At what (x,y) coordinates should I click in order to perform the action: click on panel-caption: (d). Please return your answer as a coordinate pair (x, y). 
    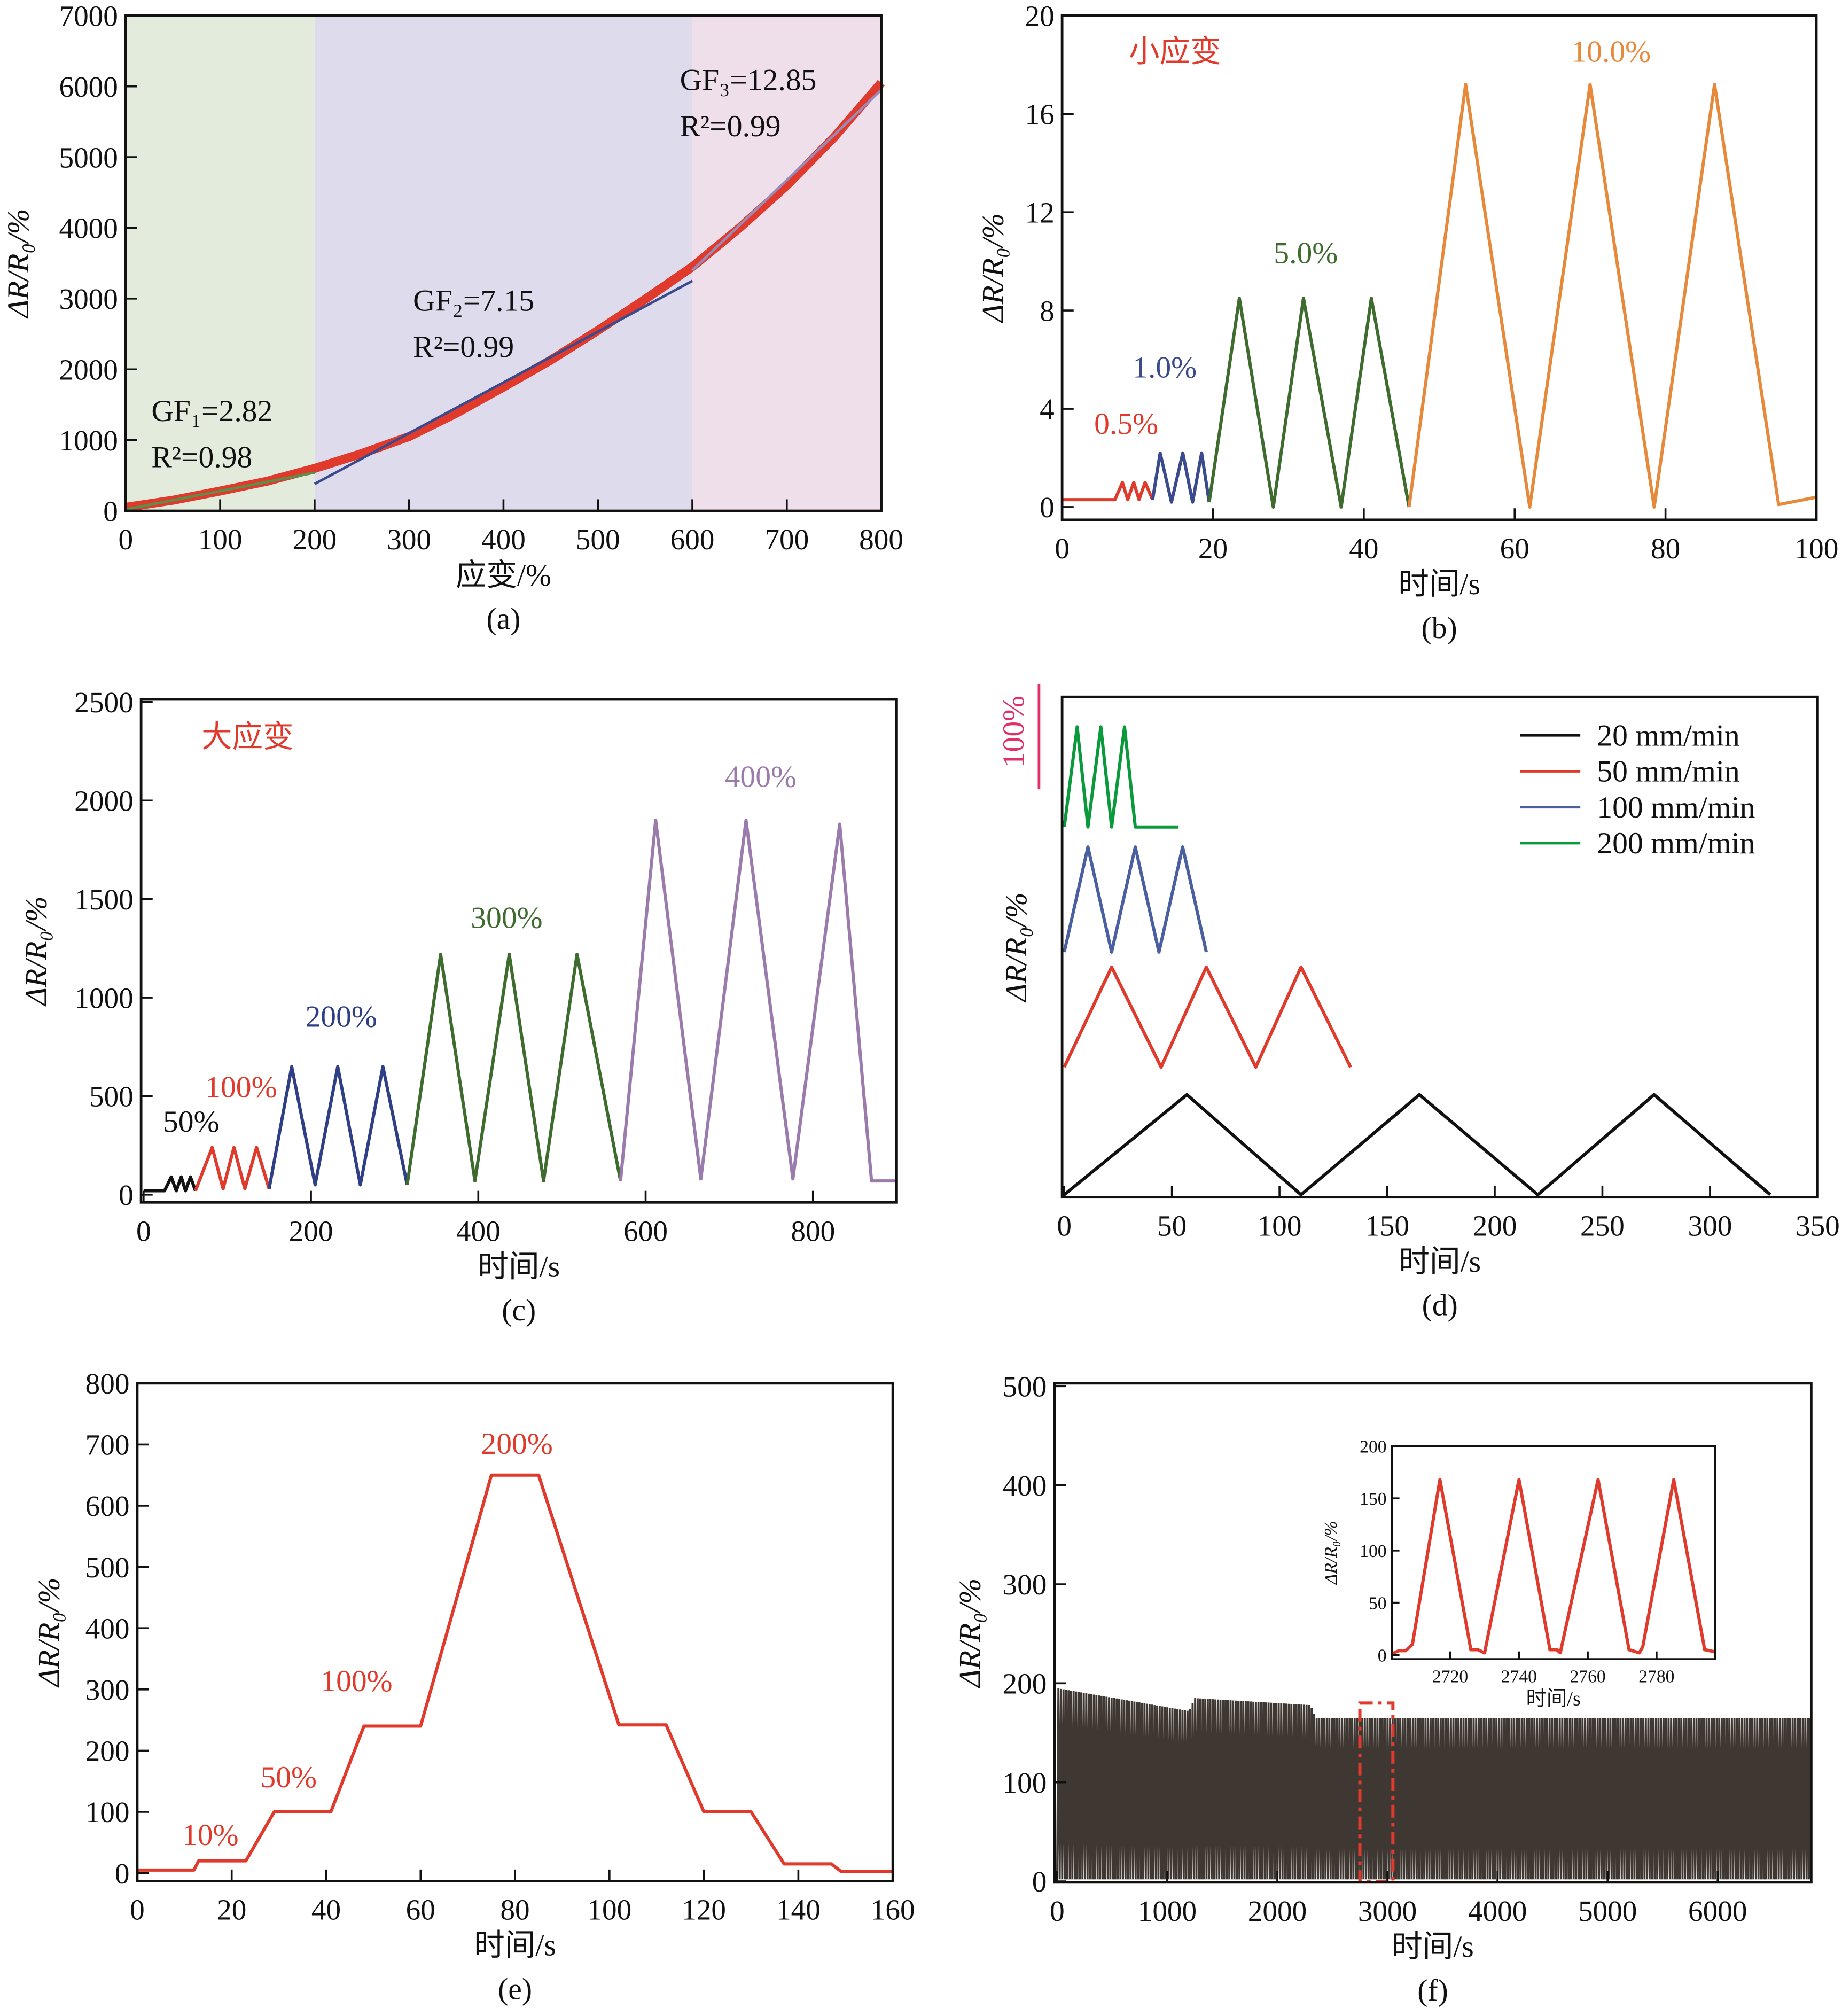
    Looking at the image, I should click on (1440, 1305).